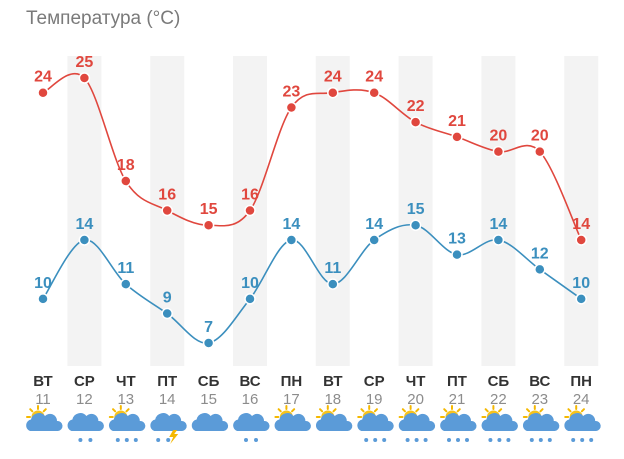 This screenshot has height=459, width=624. I want to click on cloud-icon, so click(210, 422).